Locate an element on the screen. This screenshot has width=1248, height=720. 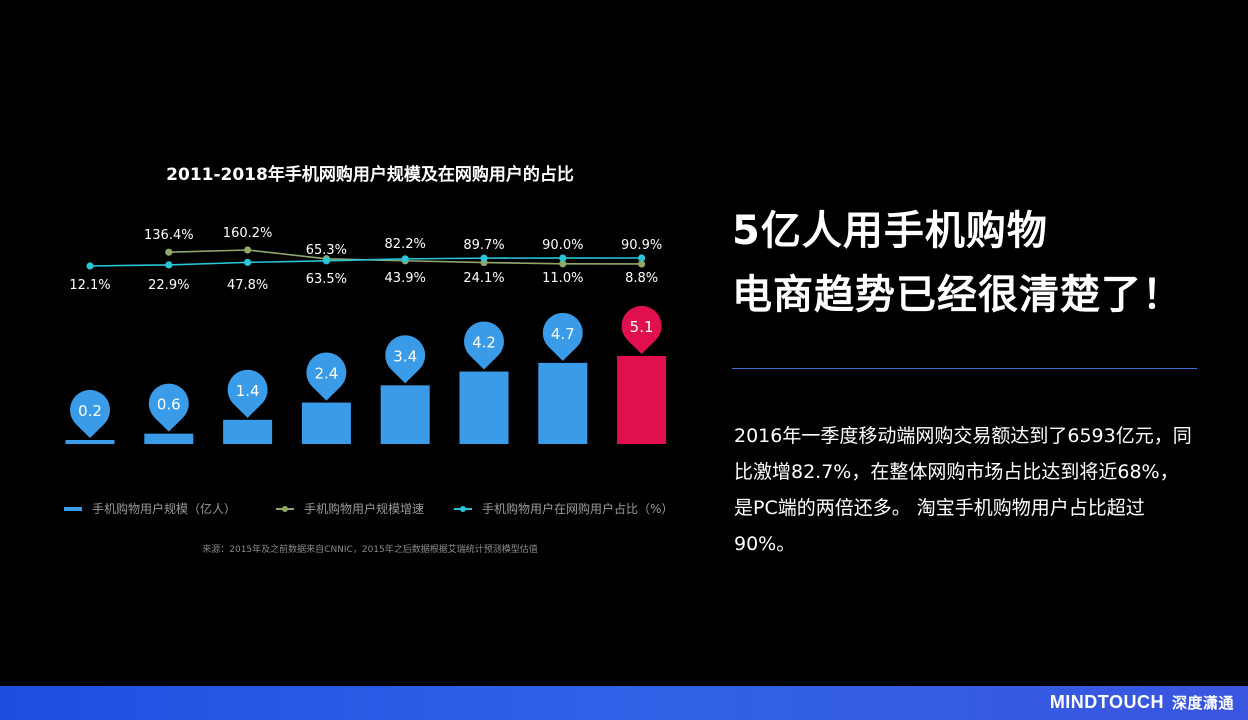
bar-pin-2013 is located at coordinates (247, 393).